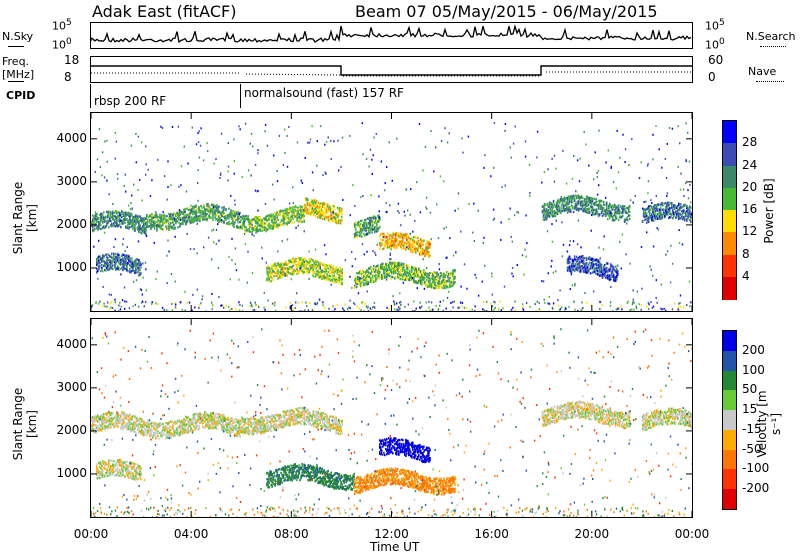  Describe the element at coordinates (712, 77) in the screenshot. I see `nave-tick-bottom: 0` at that location.